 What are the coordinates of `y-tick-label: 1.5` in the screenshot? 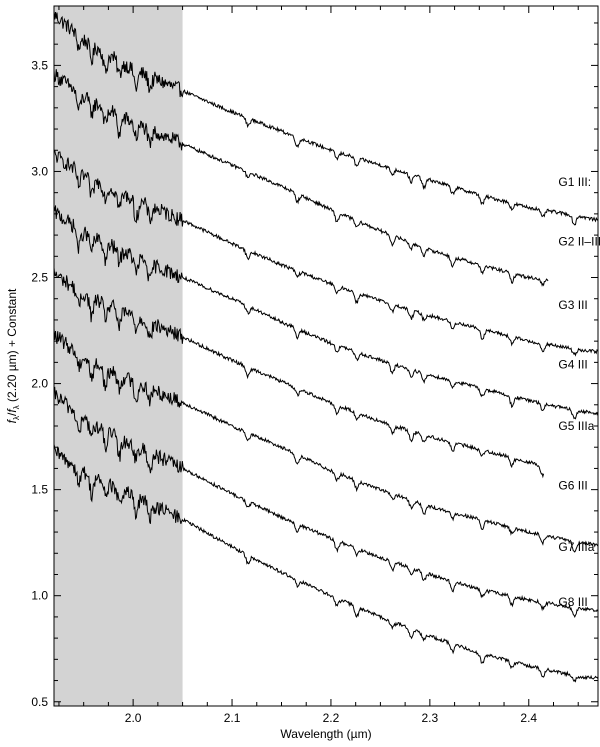 It's located at (39, 490).